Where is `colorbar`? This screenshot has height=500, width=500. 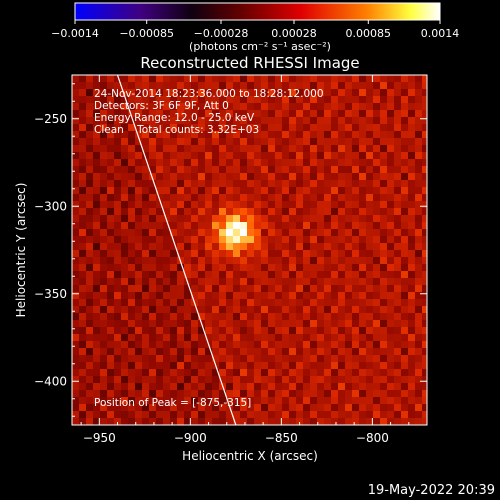
colorbar is located at coordinates (257, 11).